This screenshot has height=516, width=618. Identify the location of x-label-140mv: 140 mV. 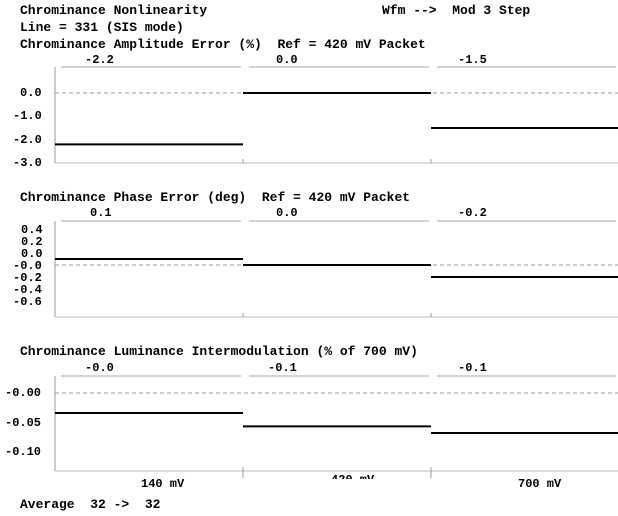
(163, 484).